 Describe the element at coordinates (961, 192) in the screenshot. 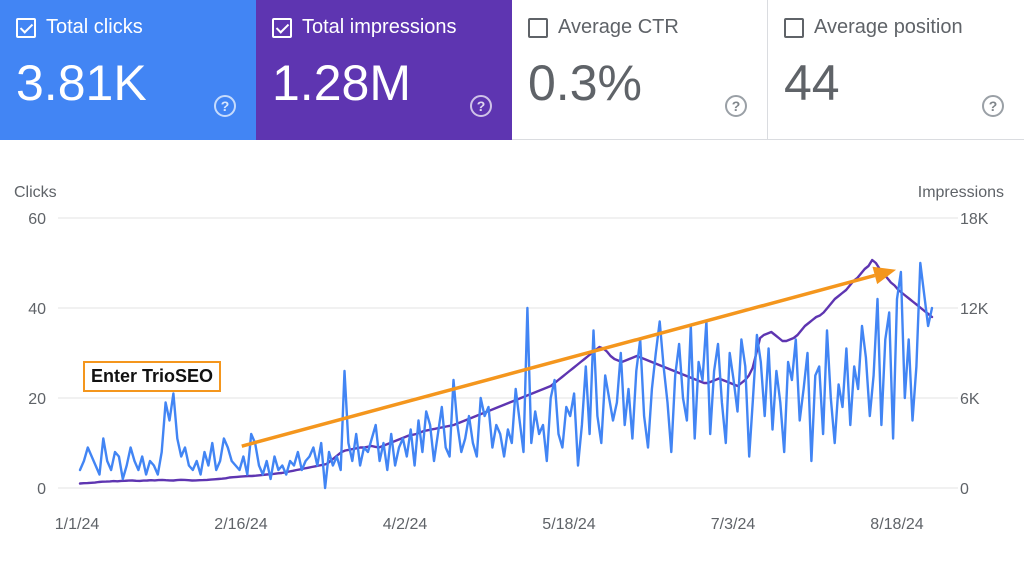

I see `right-axis-title: Impressions` at that location.